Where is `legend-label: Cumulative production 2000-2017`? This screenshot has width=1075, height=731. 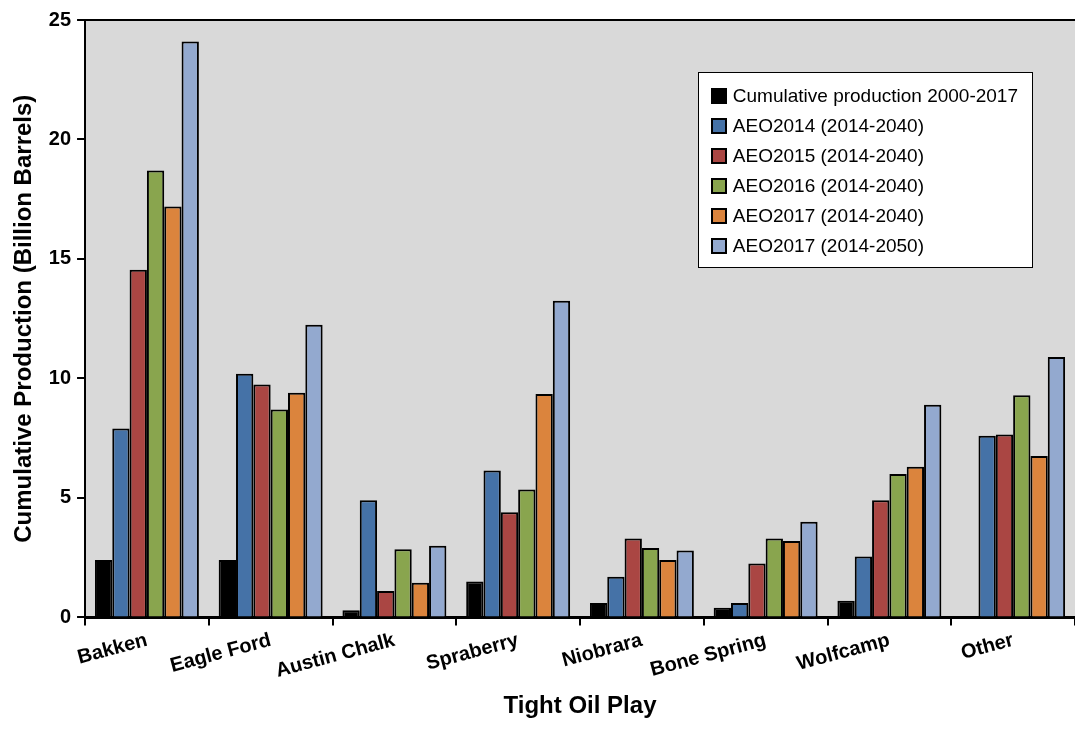
legend-label: Cumulative production 2000-2017 is located at coordinates (875, 96).